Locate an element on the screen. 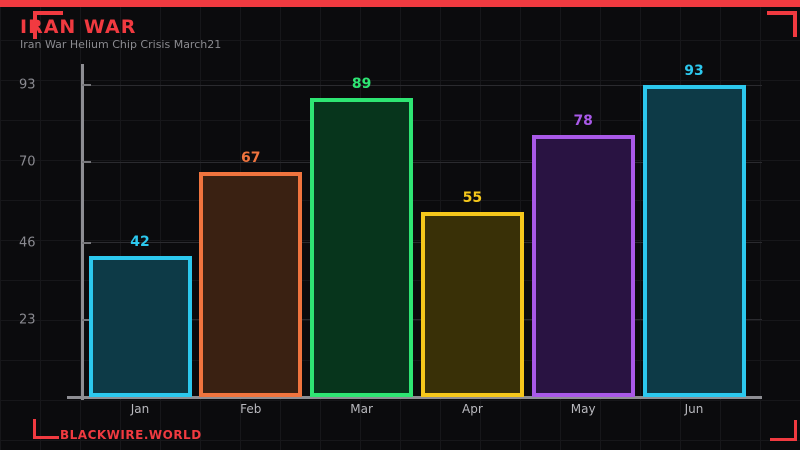 Image resolution: width=800 pixels, height=450 pixels. bar-value-label: 89 is located at coordinates (361, 84).